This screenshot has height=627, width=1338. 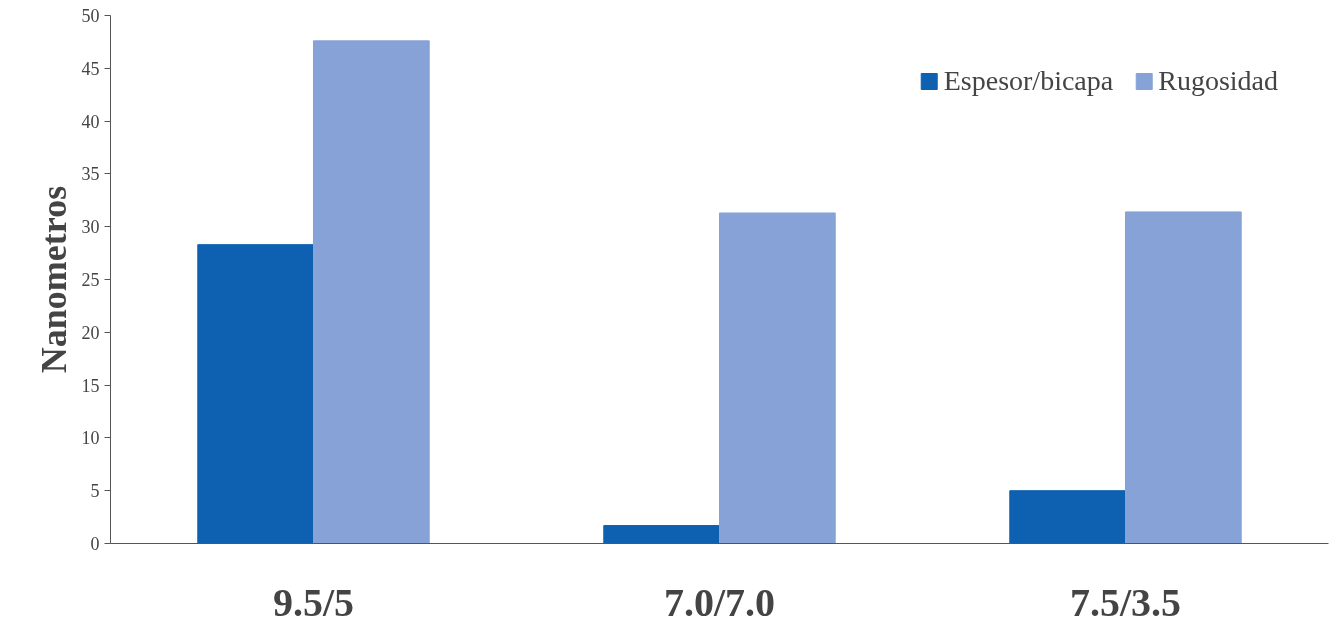 What do you see at coordinates (90, 227) in the screenshot?
I see `y-tick-label: 30` at bounding box center [90, 227].